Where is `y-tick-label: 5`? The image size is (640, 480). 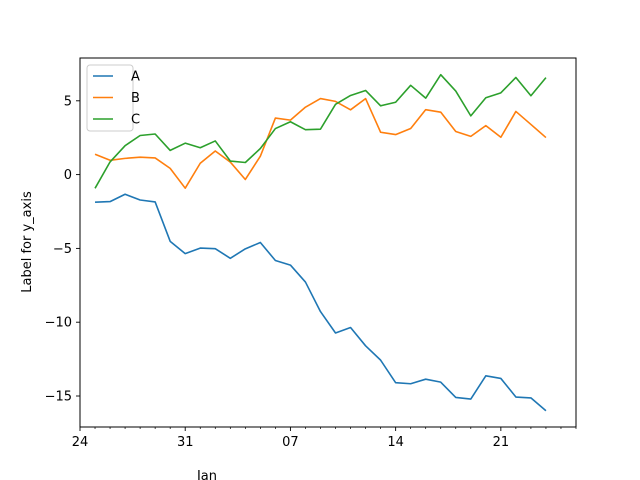 y-tick-label: 5 is located at coordinates (68, 101).